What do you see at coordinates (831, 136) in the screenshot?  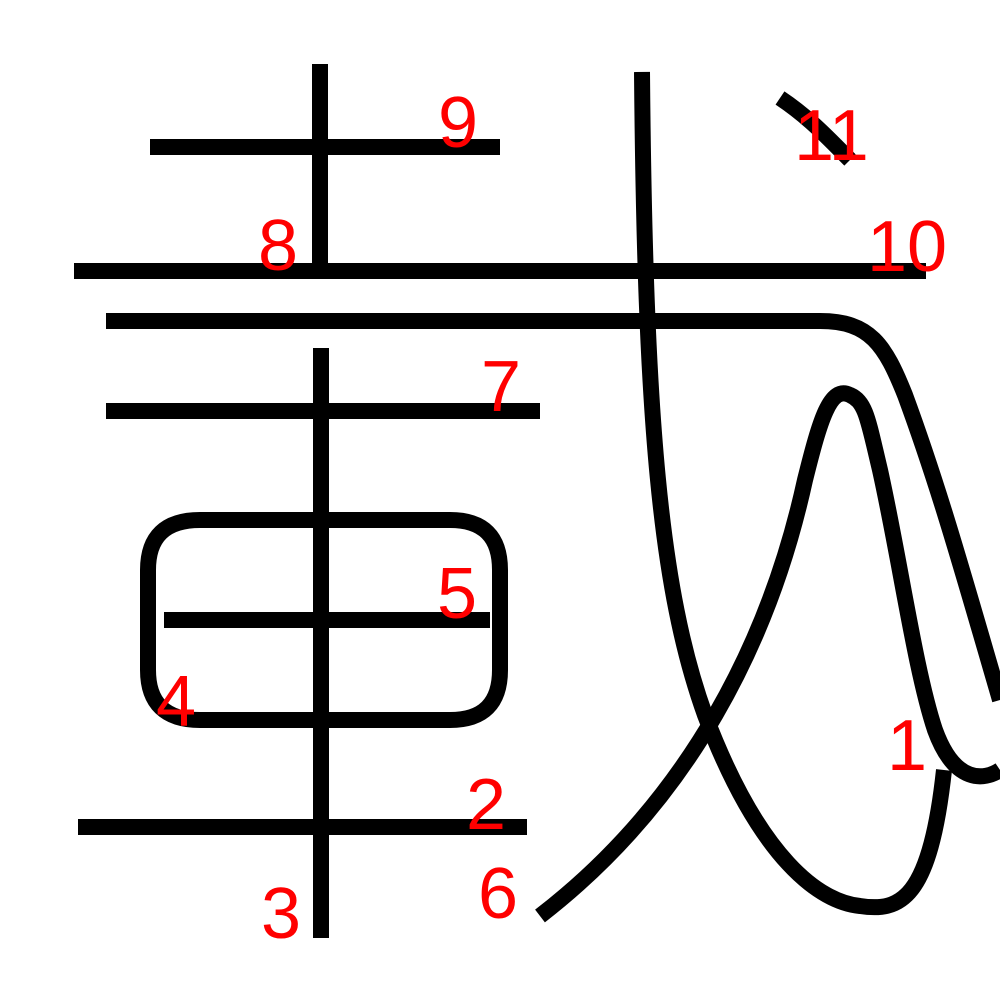 I see `stroke-label-11: 11` at bounding box center [831, 136].